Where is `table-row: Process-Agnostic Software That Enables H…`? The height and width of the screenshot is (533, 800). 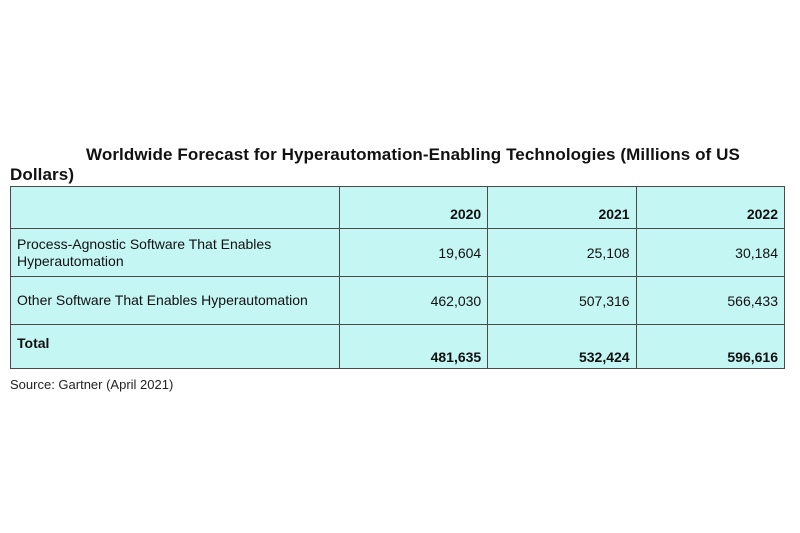 table-row: Process-Agnostic Software That Enables H… is located at coordinates (398, 252).